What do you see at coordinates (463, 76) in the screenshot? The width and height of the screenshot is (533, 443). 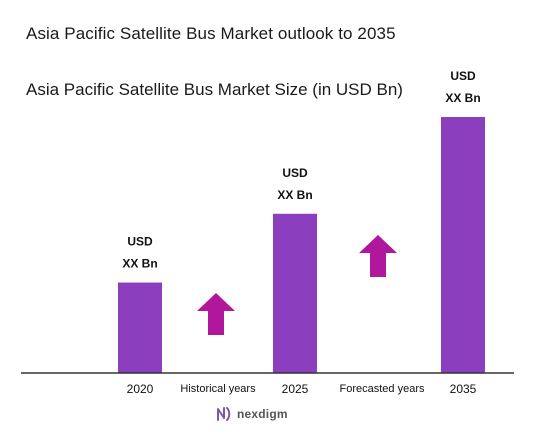 I see `data-label-2035: USD` at bounding box center [463, 76].